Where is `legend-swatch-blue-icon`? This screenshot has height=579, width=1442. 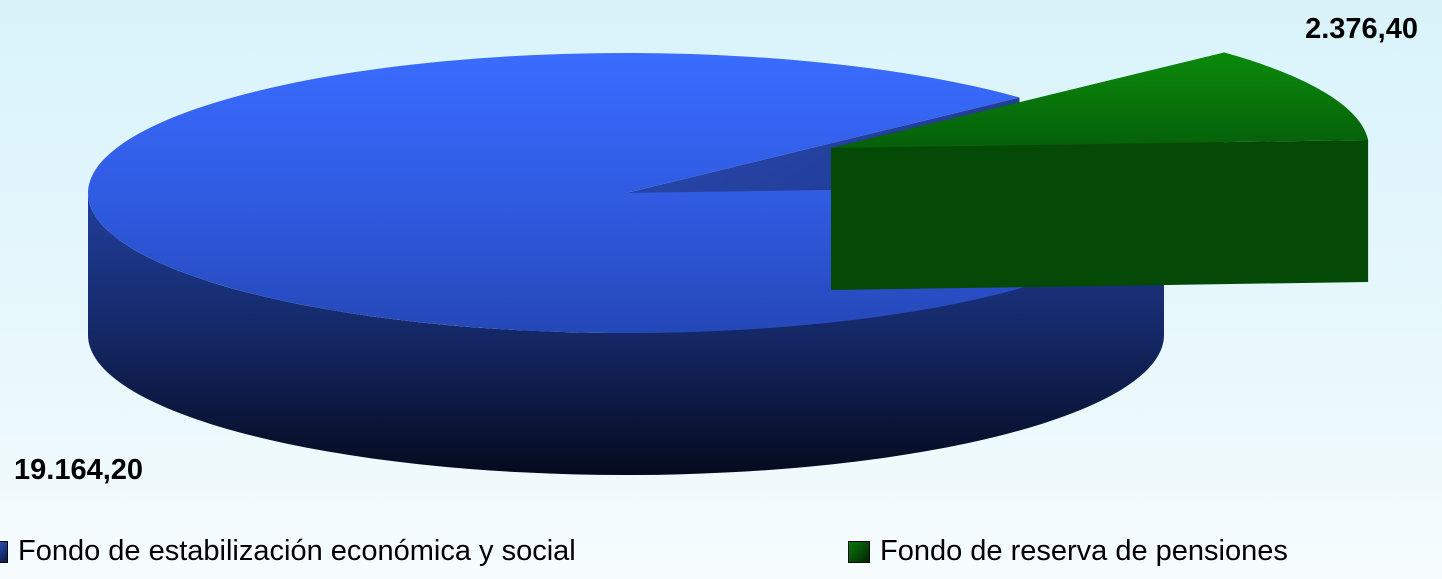 legend-swatch-blue-icon is located at coordinates (4, 551).